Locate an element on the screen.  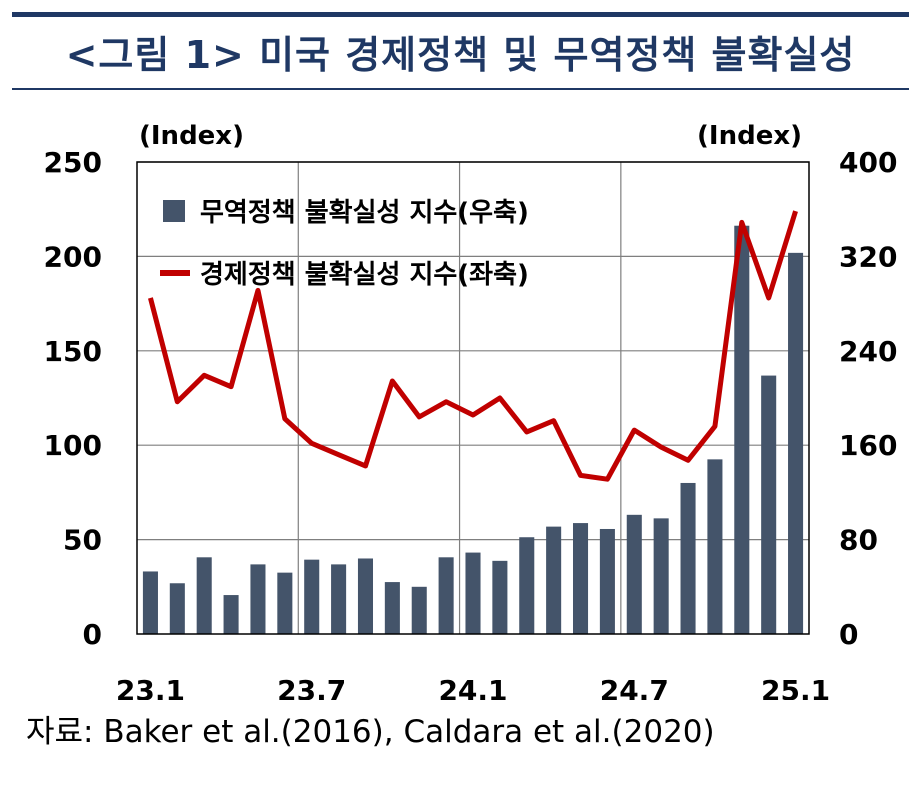
x-tick-label: 24.1 is located at coordinates (472, 687).